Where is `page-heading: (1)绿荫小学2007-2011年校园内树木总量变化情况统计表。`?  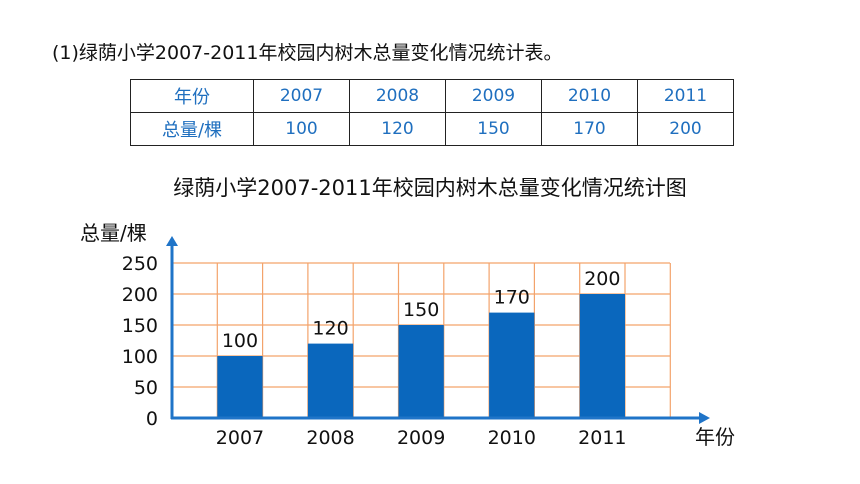
page-heading: (1)绿荫小学2007-2011年校园内树木总量变化情况统计表。 is located at coordinates (307, 53).